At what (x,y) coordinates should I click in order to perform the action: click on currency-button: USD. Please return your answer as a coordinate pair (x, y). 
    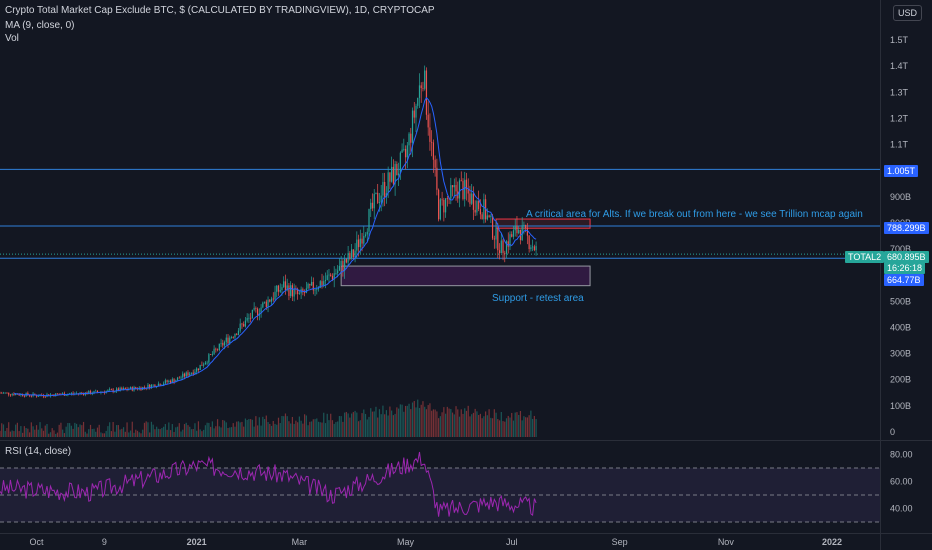
    Looking at the image, I should click on (907, 13).